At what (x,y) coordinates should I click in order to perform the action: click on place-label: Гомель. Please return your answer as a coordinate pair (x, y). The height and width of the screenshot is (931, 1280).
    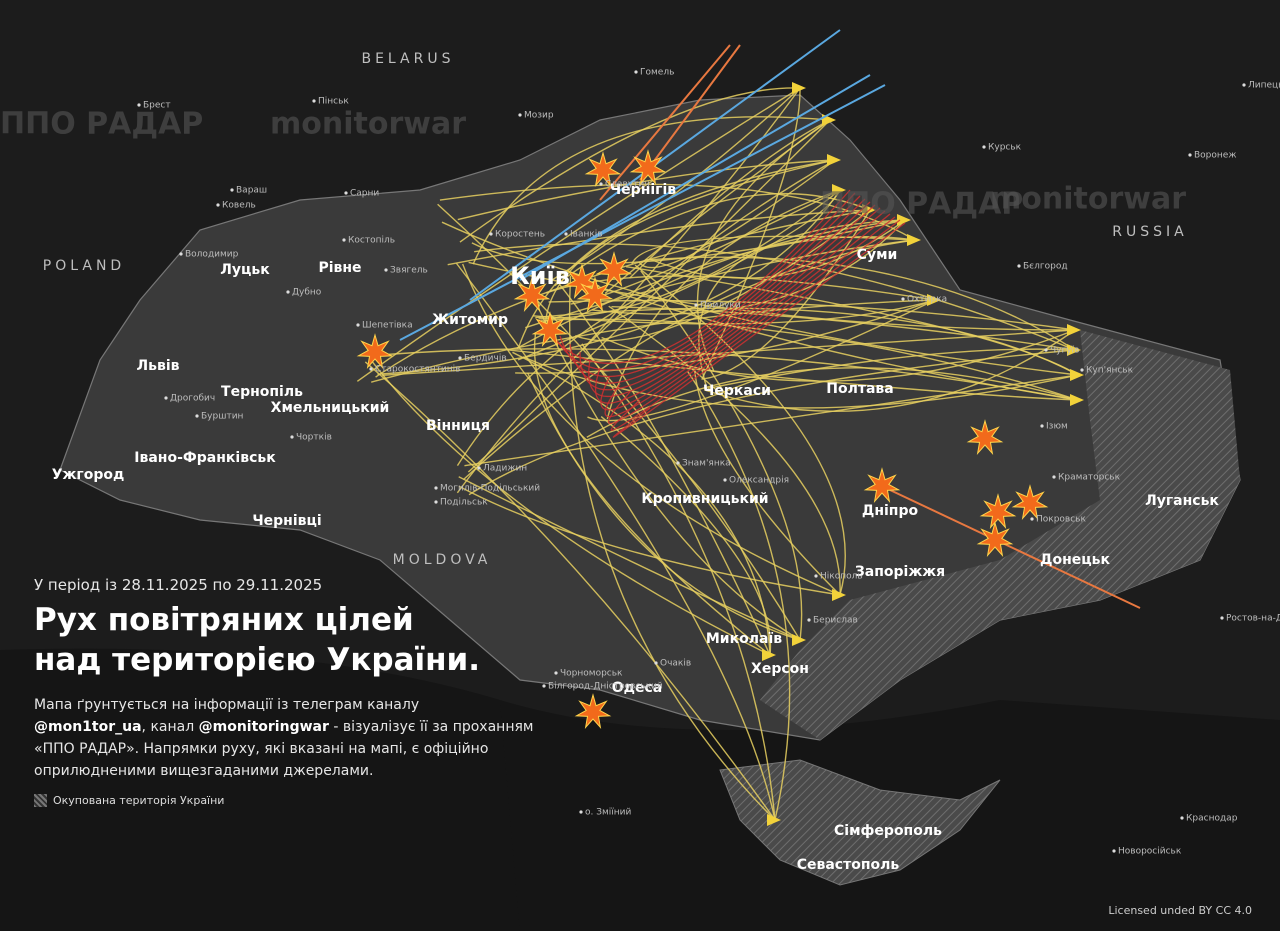
    Looking at the image, I should click on (657, 73).